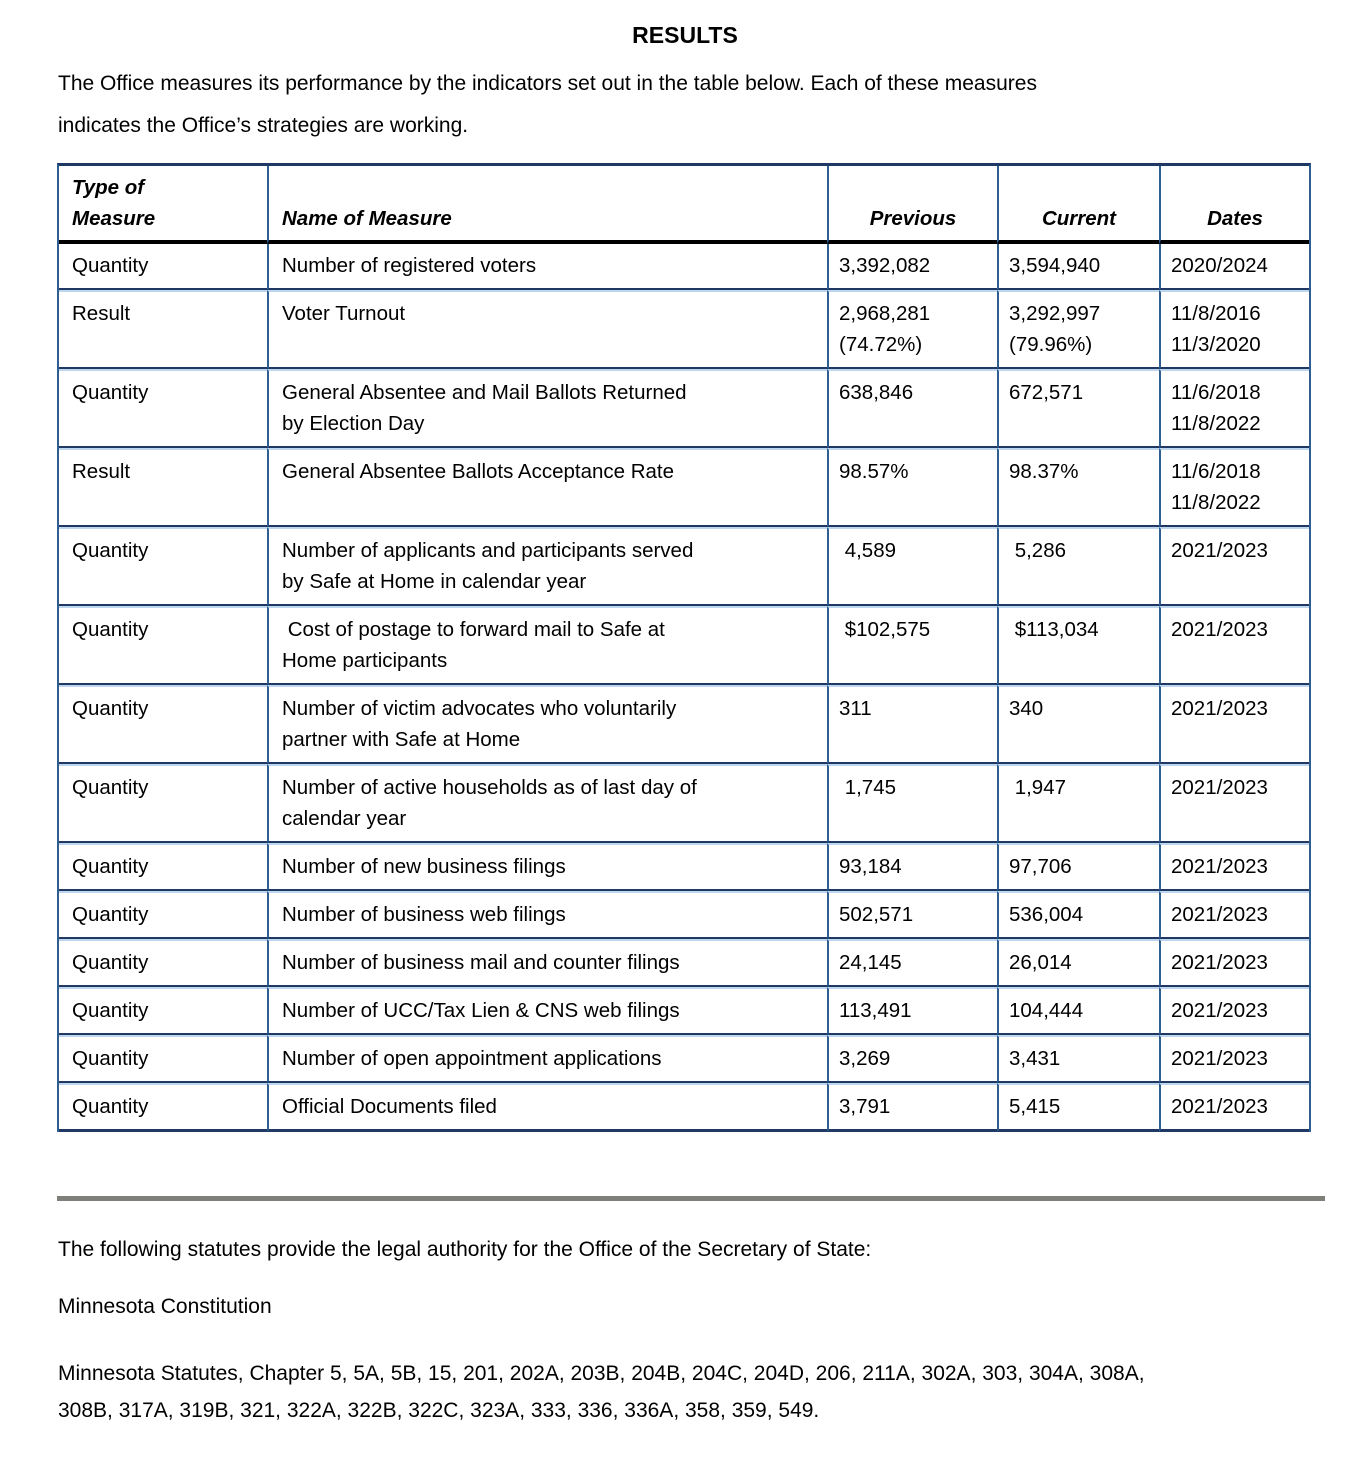 Image resolution: width=1370 pixels, height=1466 pixels. What do you see at coordinates (912, 803) in the screenshot?
I see `cell-previous: 1,745` at bounding box center [912, 803].